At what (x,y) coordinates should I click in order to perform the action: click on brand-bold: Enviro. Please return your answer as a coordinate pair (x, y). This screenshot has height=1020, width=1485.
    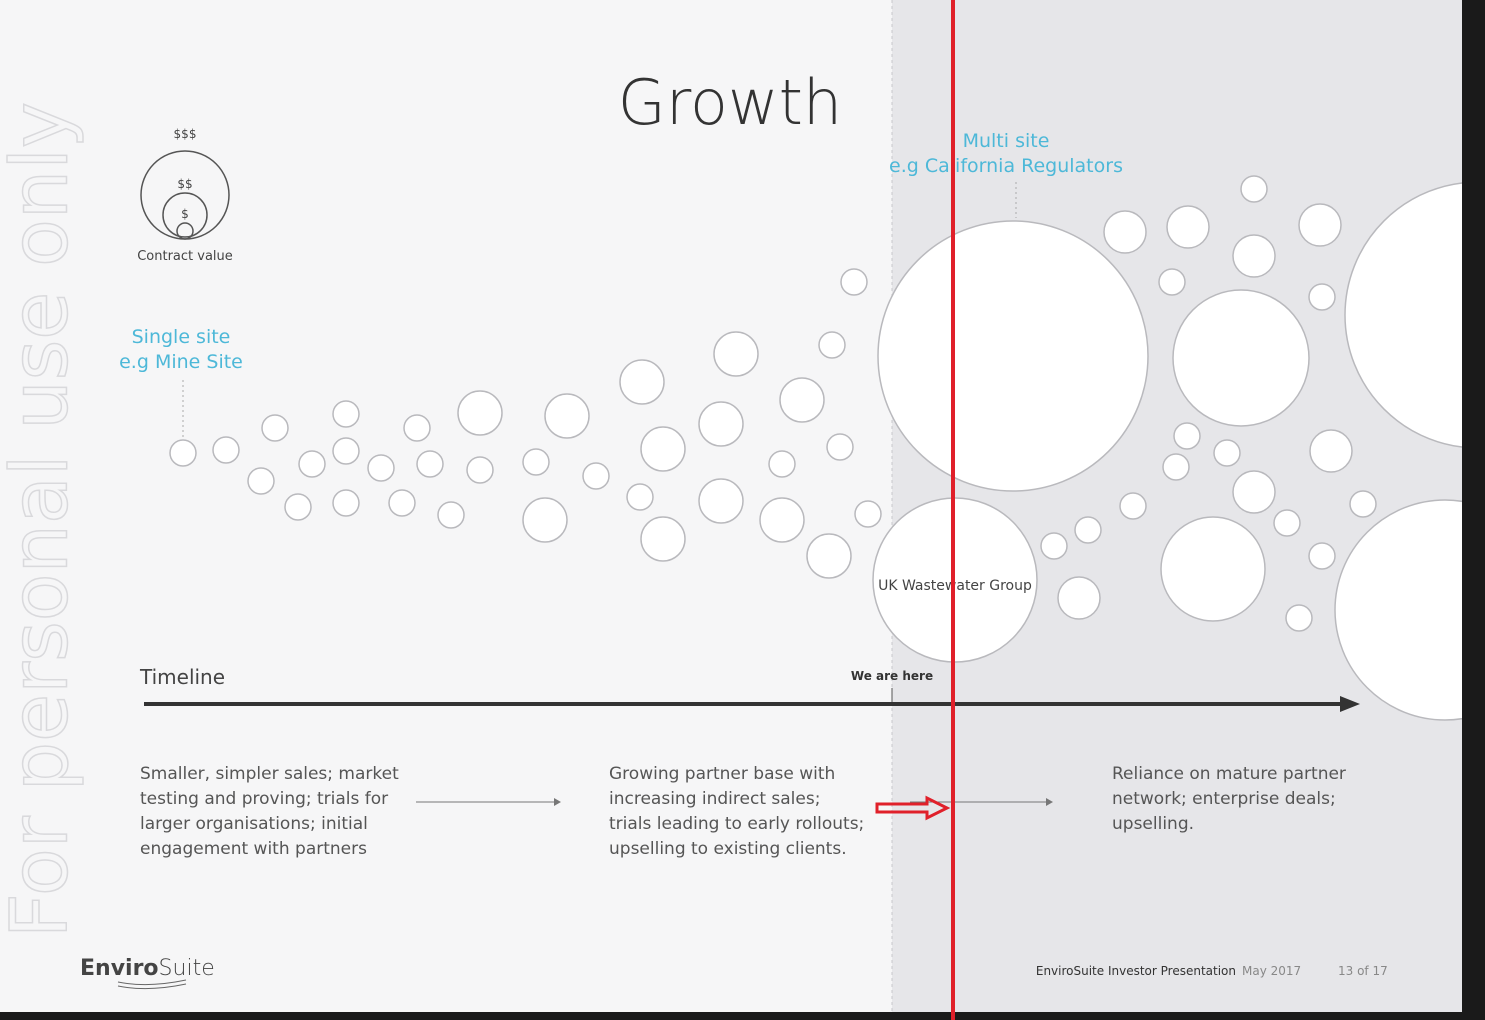
    Looking at the image, I should click on (119, 968).